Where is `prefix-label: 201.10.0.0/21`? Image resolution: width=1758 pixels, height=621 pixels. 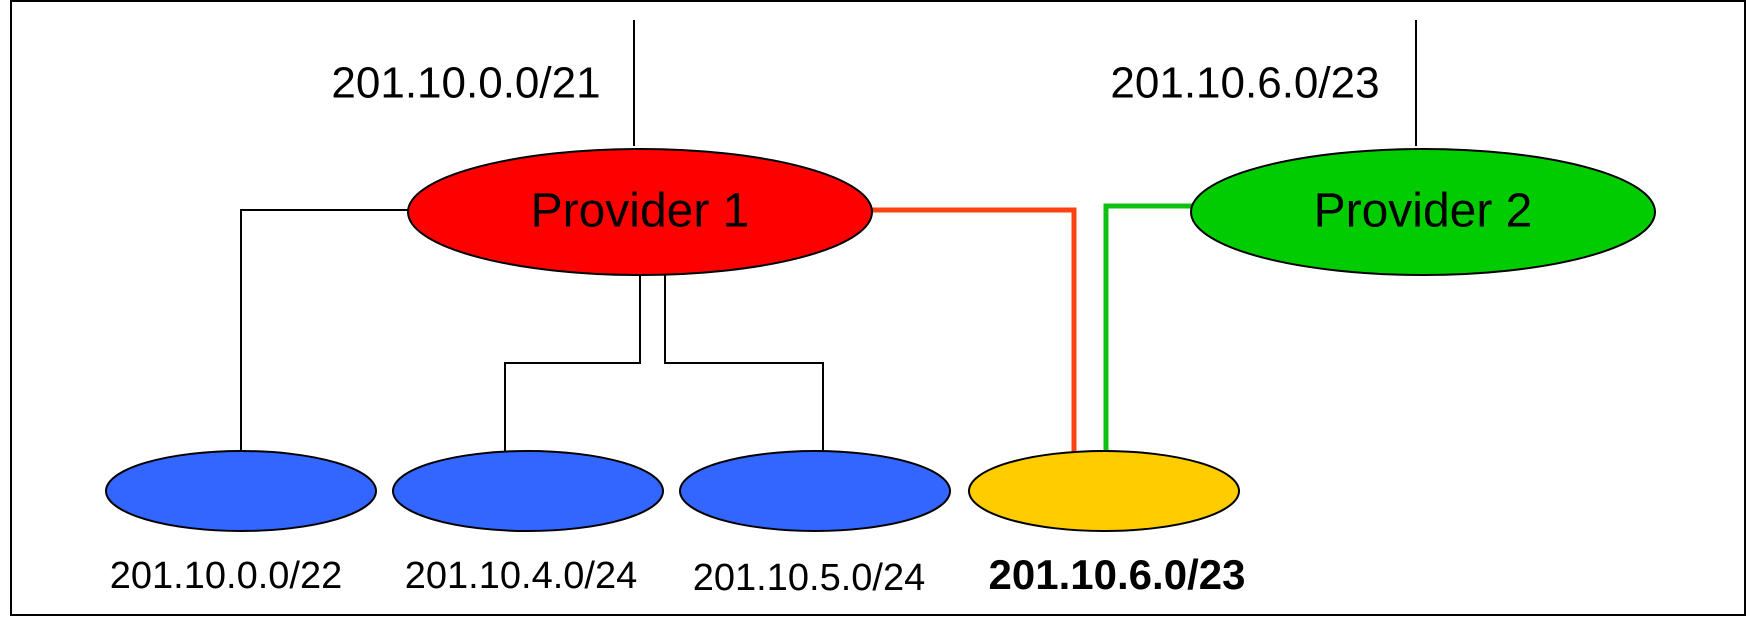
prefix-label: 201.10.0.0/21 is located at coordinates (465, 83).